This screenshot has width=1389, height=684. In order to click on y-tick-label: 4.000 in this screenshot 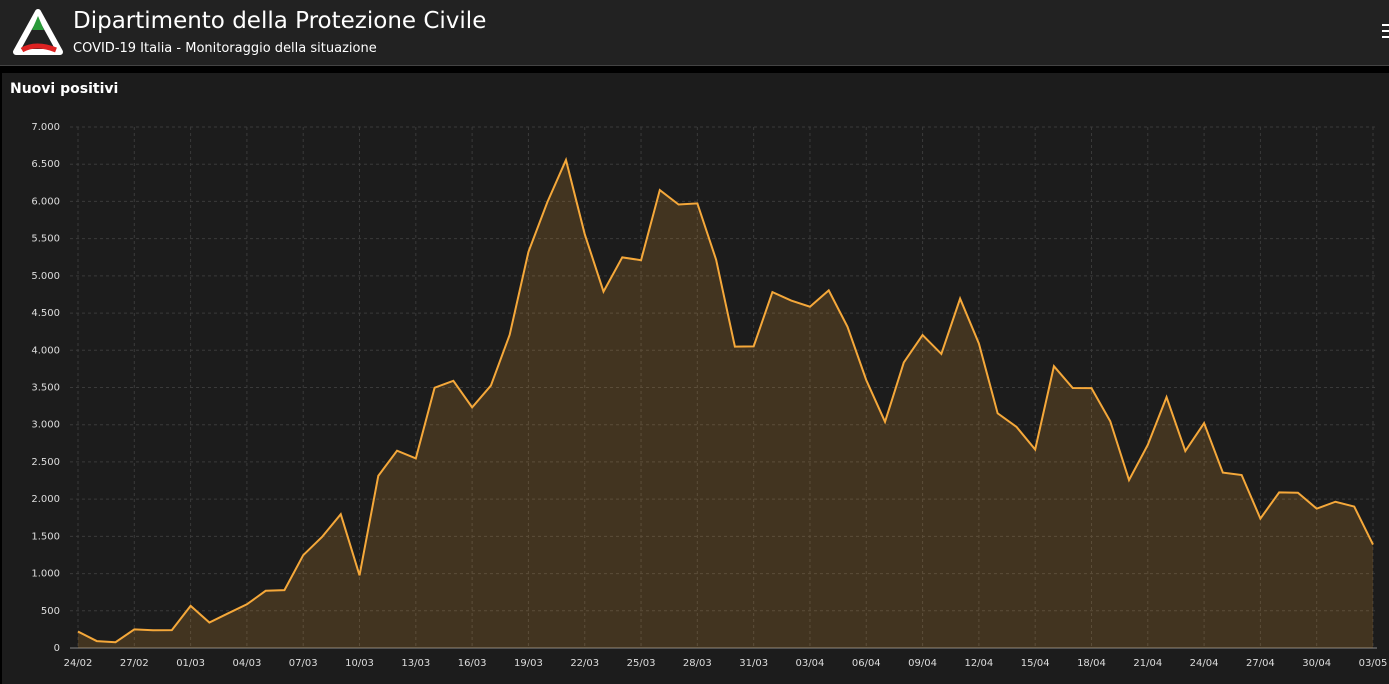, I will do `click(45, 350)`.